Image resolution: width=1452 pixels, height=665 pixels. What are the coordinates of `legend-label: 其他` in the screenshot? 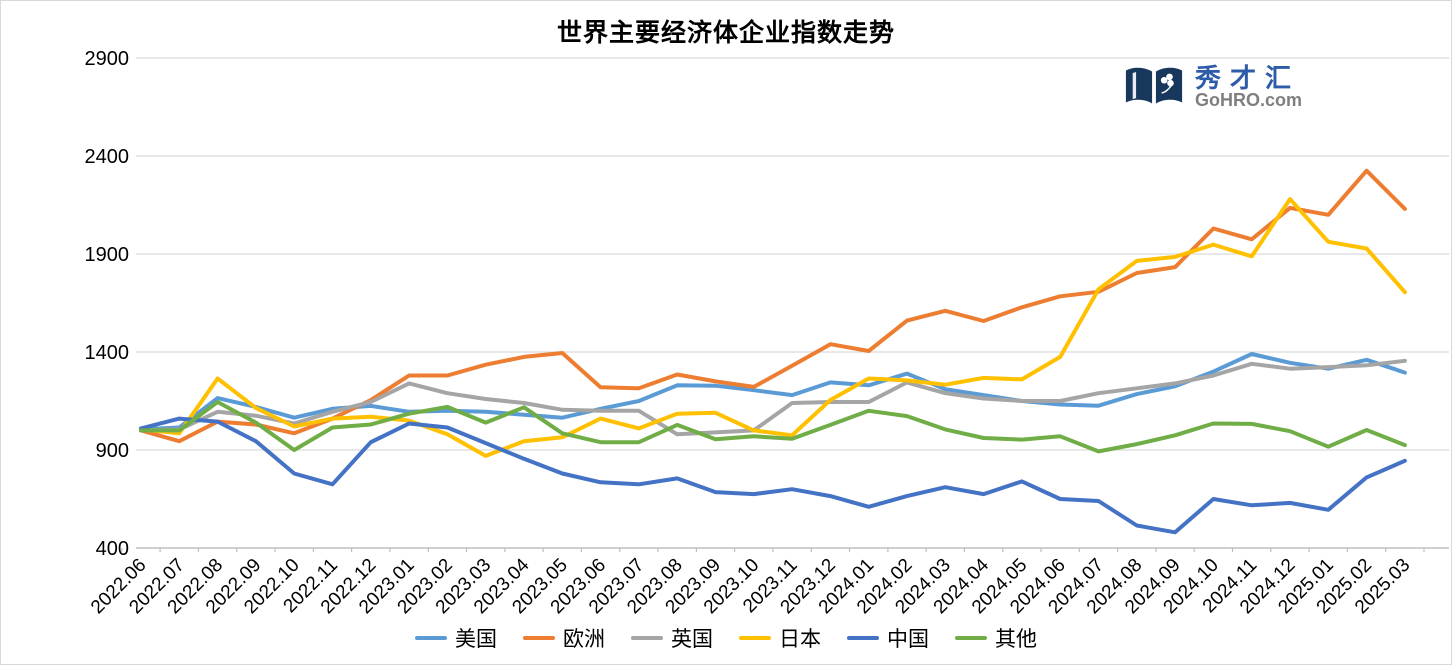 It's located at (1016, 639).